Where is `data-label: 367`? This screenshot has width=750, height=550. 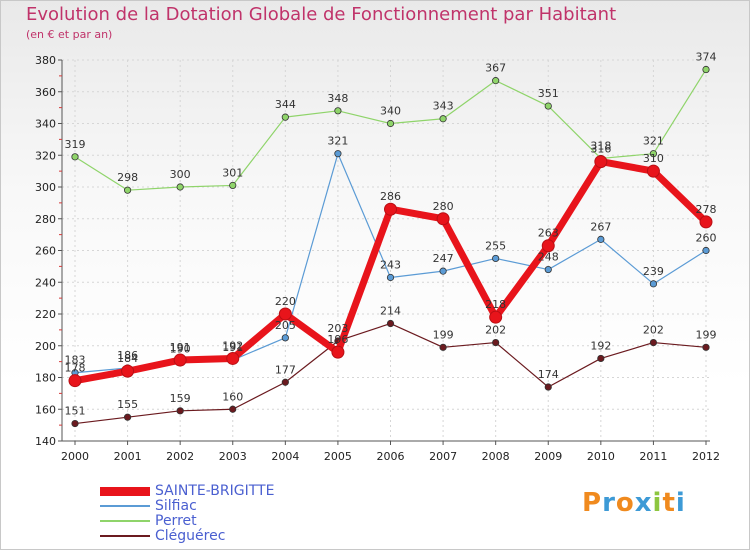
data-label: 367 is located at coordinates (495, 68).